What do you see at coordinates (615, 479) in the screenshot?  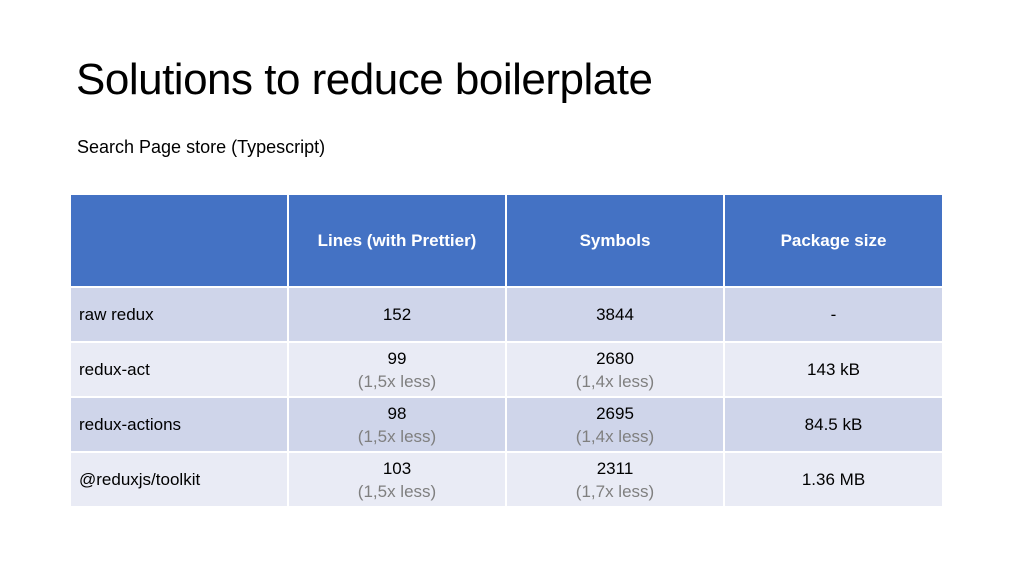 I see `symbols-cell: 2311 (1,7x less)` at bounding box center [615, 479].